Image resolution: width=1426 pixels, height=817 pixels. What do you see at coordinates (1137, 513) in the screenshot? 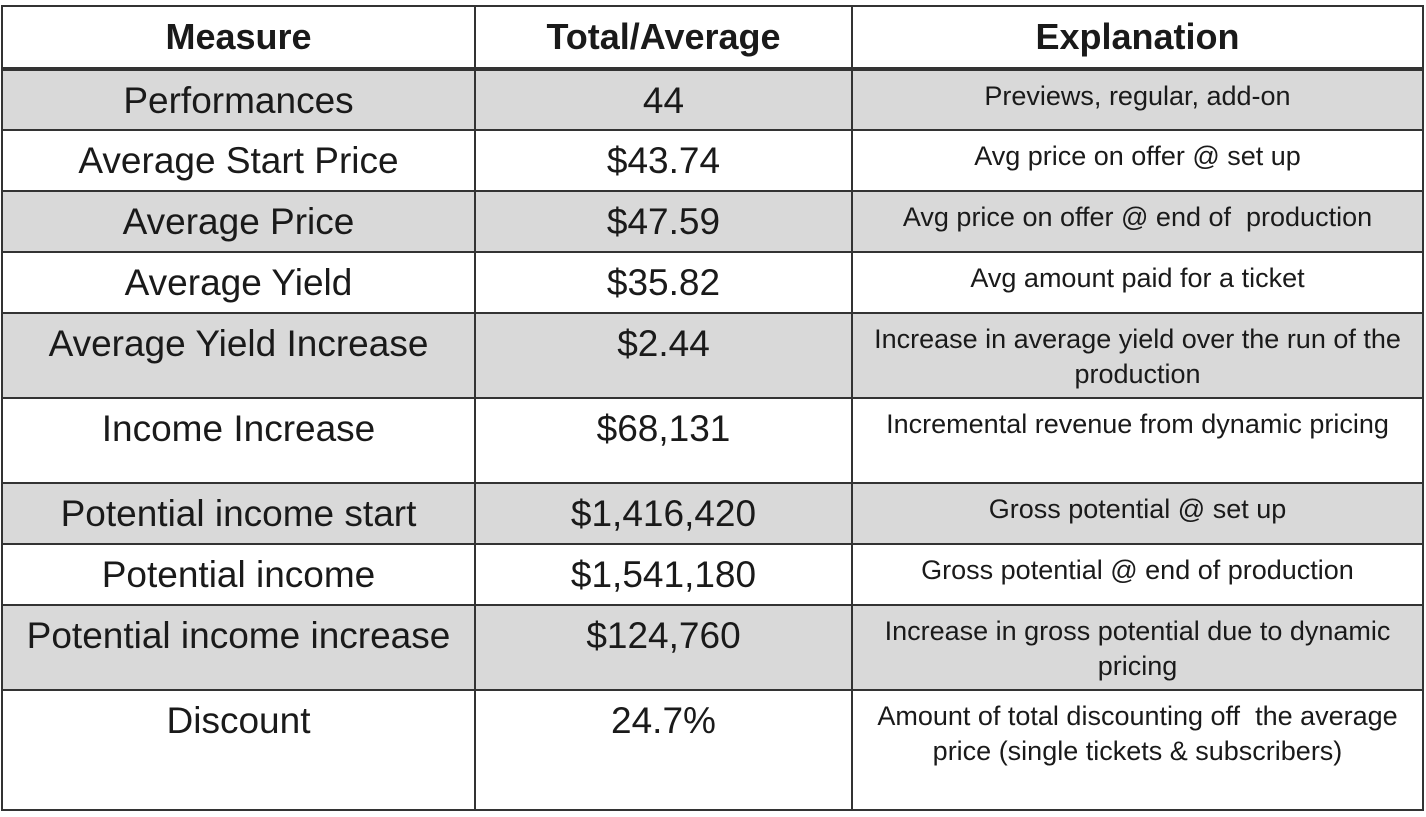
I see `explanation-cell: Gross potential @ set up` at bounding box center [1137, 513].